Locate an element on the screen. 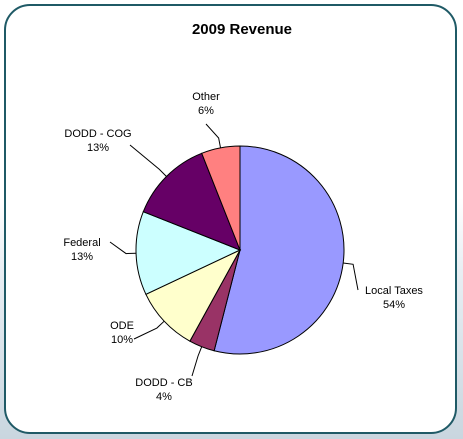  leader-line-dodd-cog is located at coordinates (148, 160).